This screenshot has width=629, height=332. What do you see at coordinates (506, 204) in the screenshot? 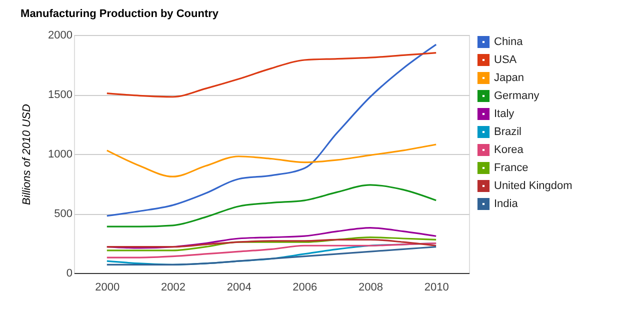
I see `legend-label: India` at bounding box center [506, 204].